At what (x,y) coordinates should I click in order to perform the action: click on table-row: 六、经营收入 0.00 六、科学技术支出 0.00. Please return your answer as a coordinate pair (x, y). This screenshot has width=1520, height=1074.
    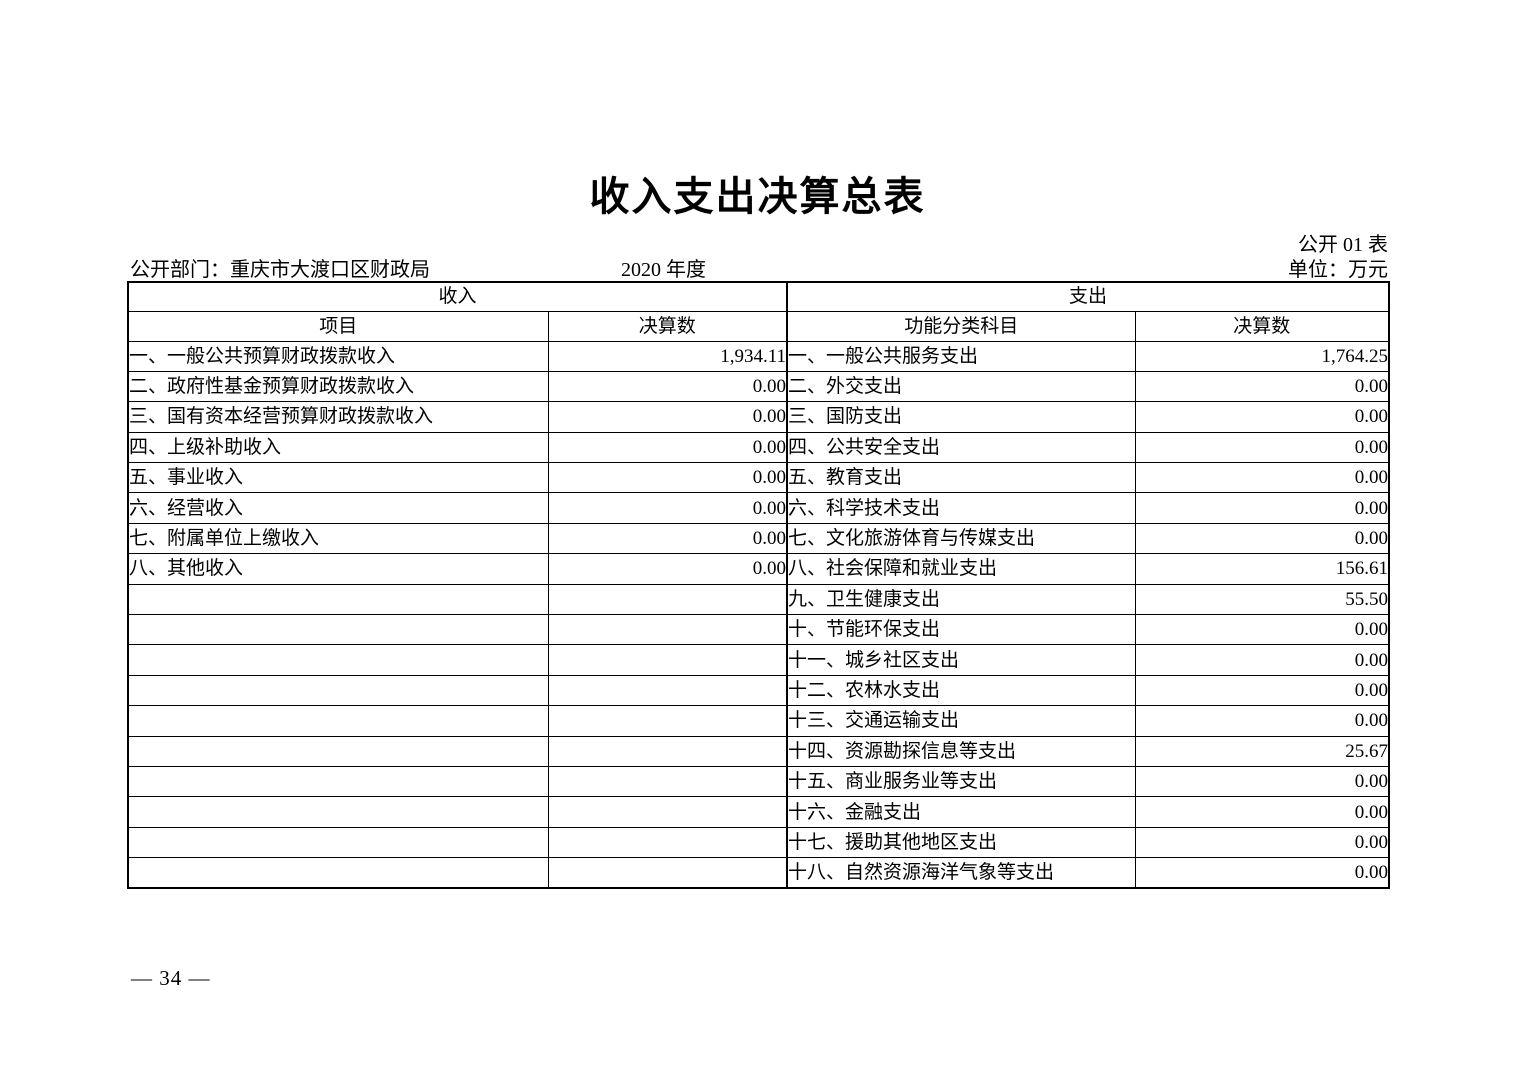
    Looking at the image, I should click on (758, 508).